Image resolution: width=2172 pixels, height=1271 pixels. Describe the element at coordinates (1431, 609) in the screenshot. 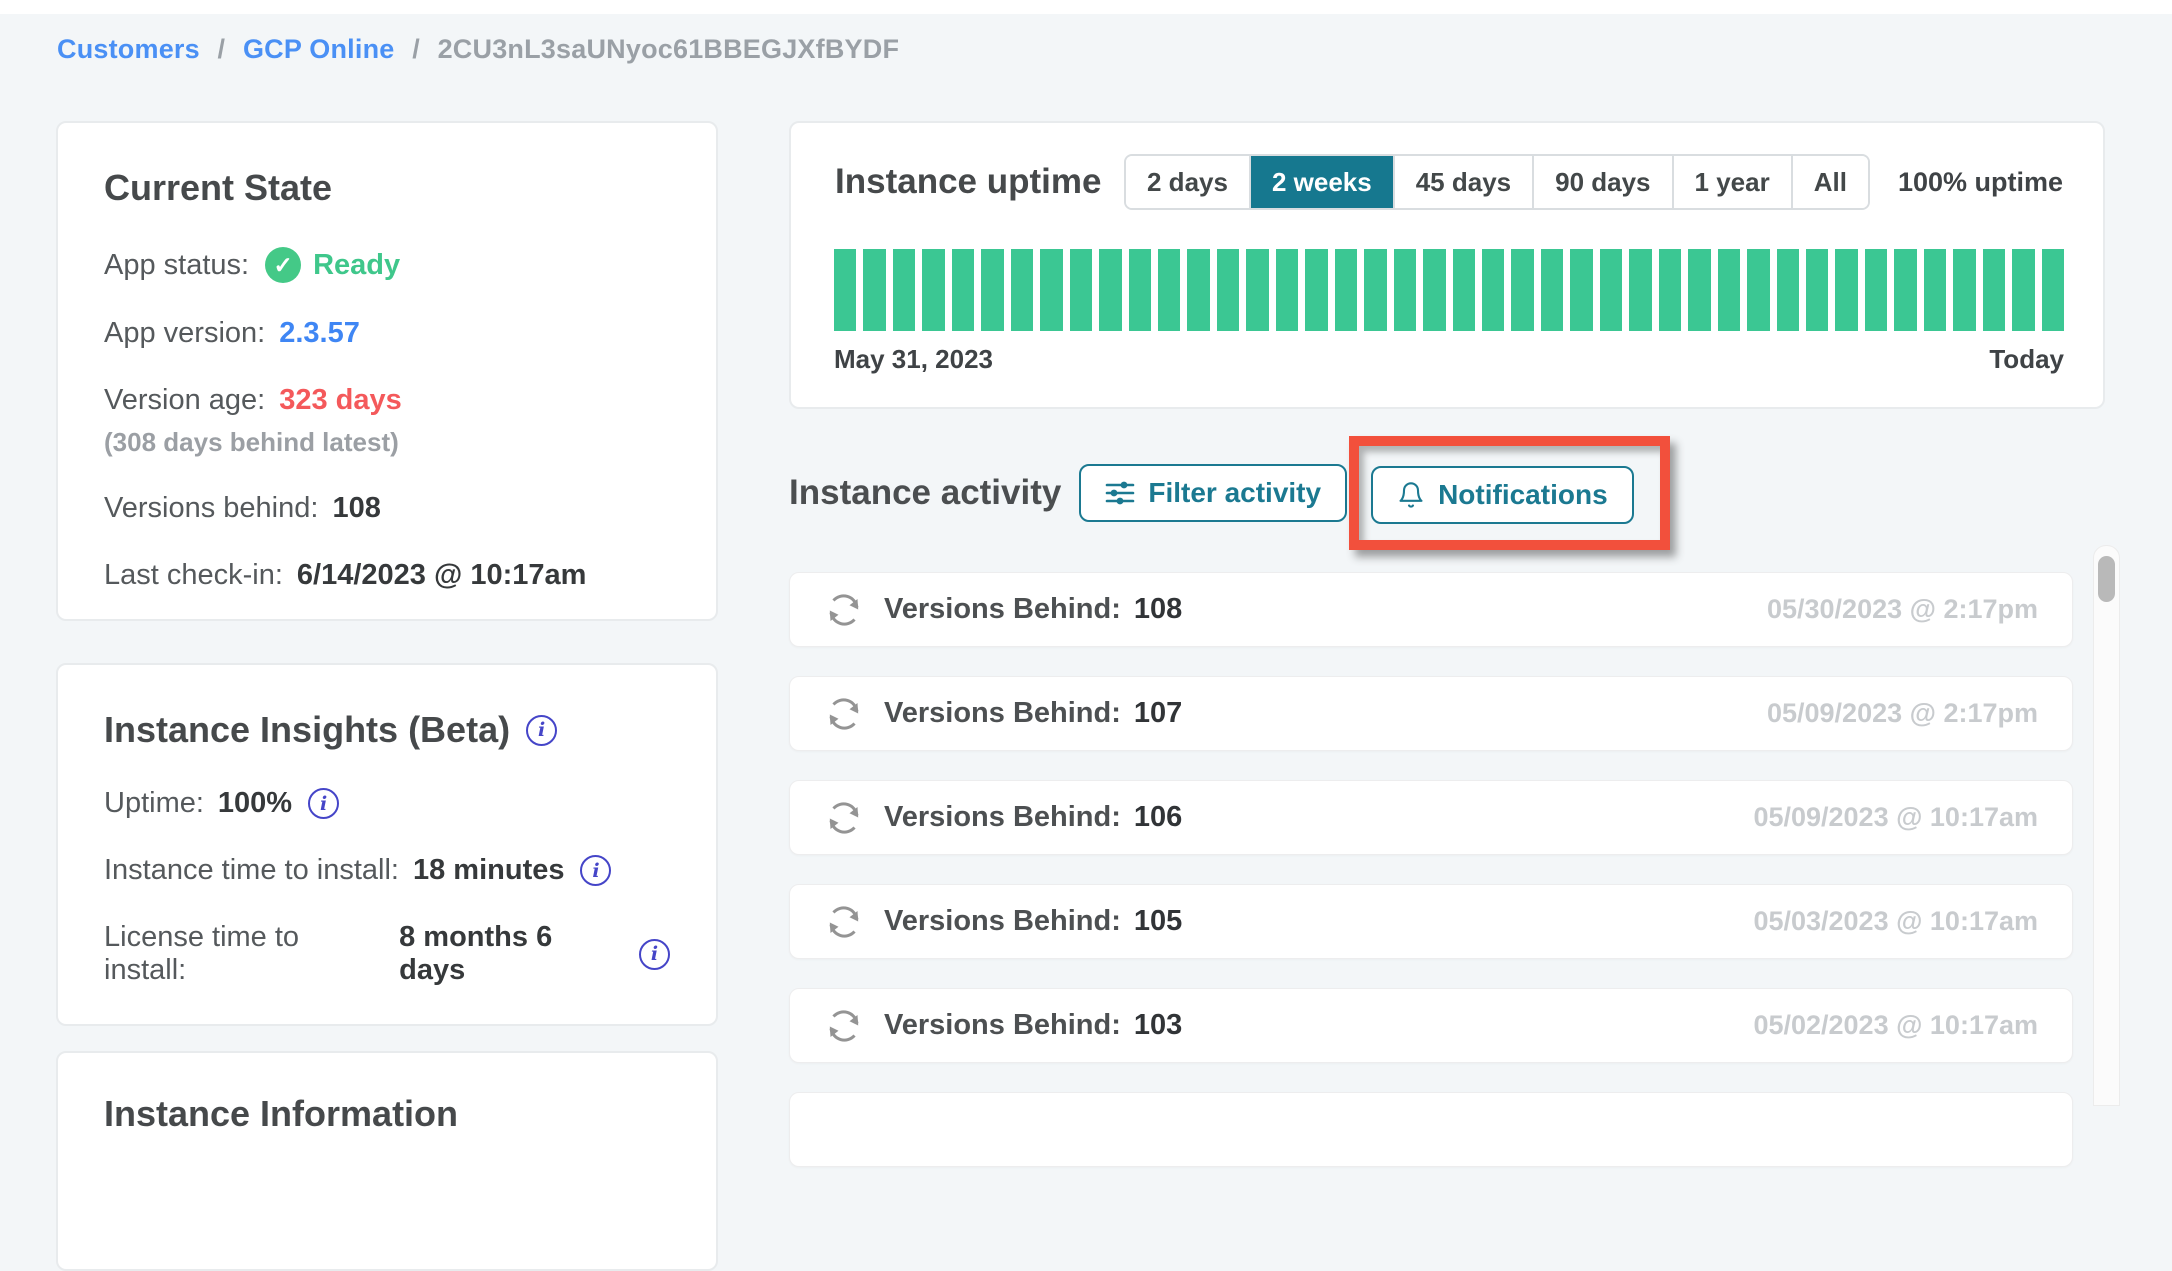

I see `activity-row: Versions Behind: 108 05/30/2023 @ 2:17pm` at that location.